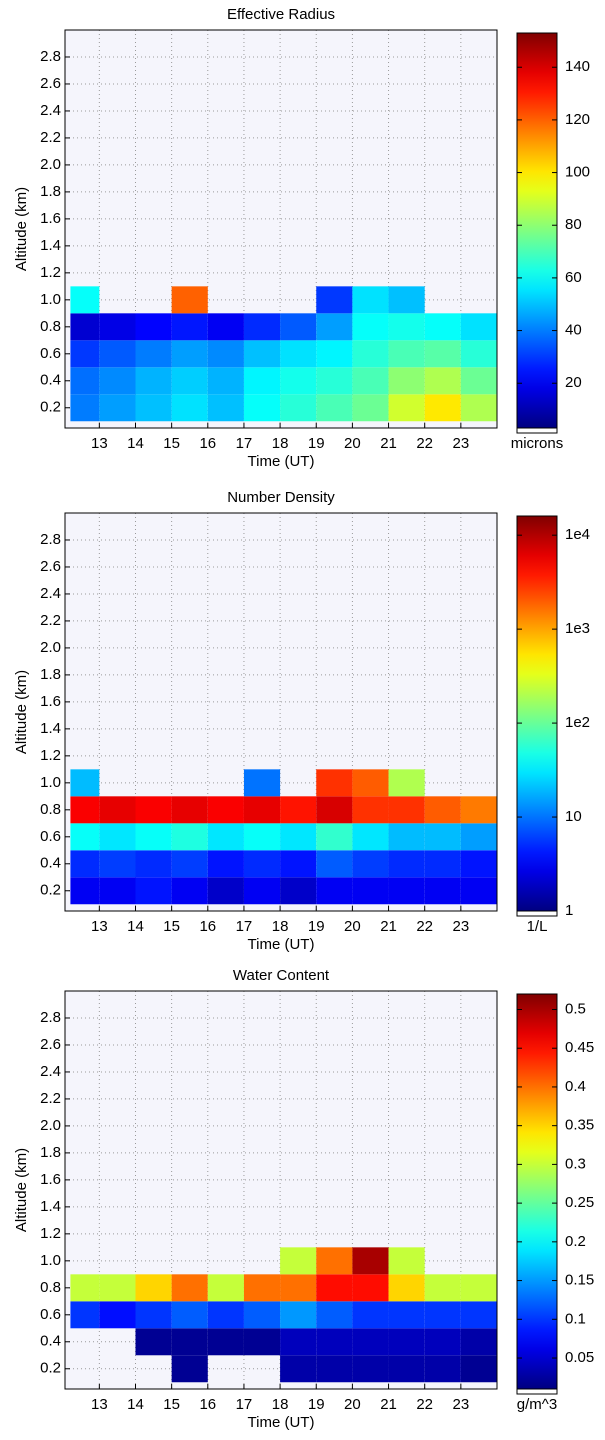  What do you see at coordinates (575, 1318) in the screenshot?
I see `colorbar-tick-label: 0.1` at bounding box center [575, 1318].